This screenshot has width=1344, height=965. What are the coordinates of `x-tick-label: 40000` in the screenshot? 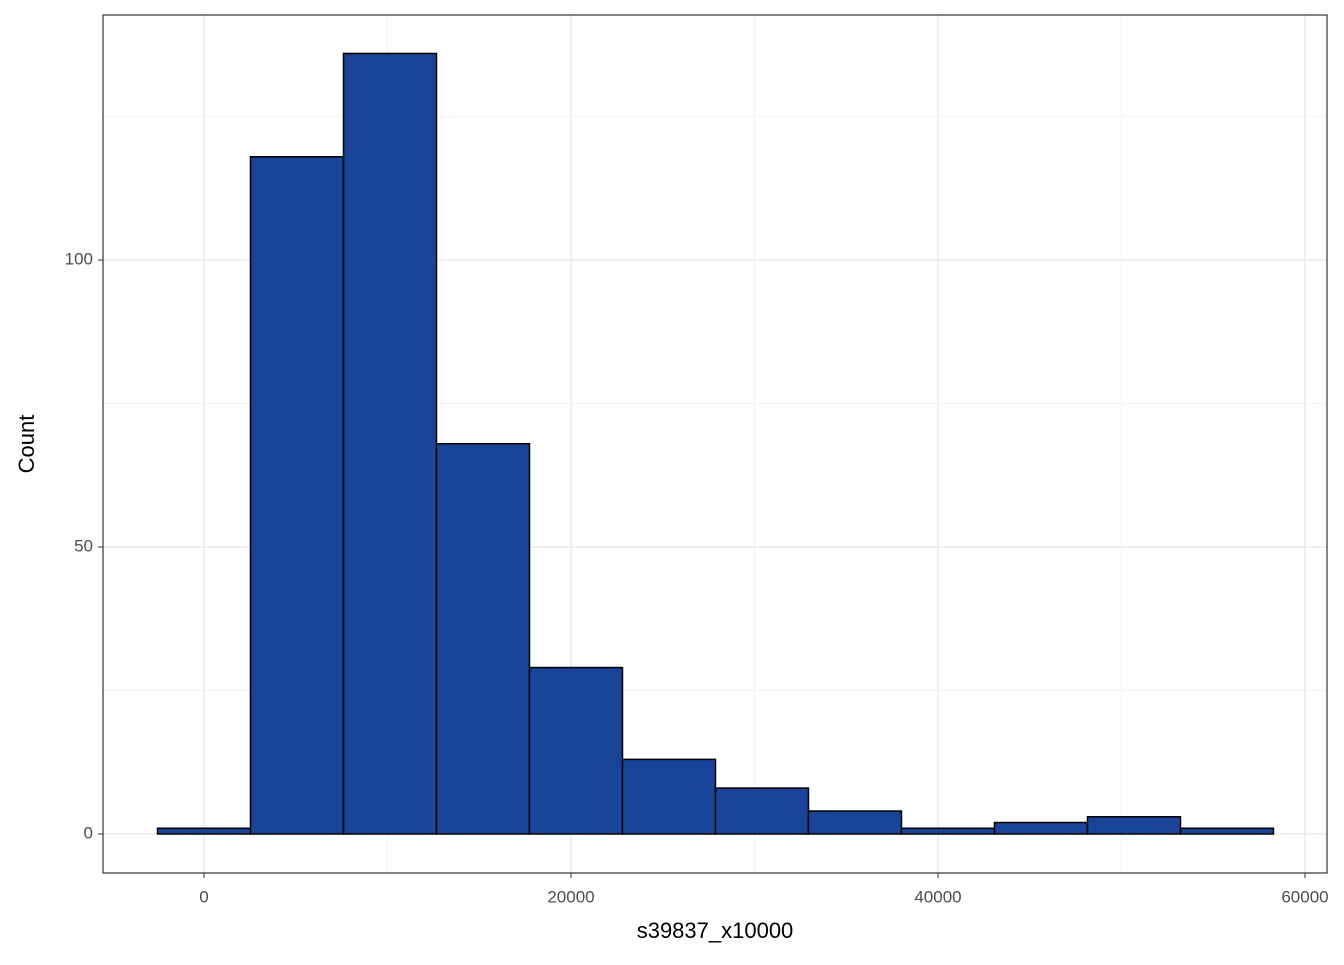 It's located at (937, 896).